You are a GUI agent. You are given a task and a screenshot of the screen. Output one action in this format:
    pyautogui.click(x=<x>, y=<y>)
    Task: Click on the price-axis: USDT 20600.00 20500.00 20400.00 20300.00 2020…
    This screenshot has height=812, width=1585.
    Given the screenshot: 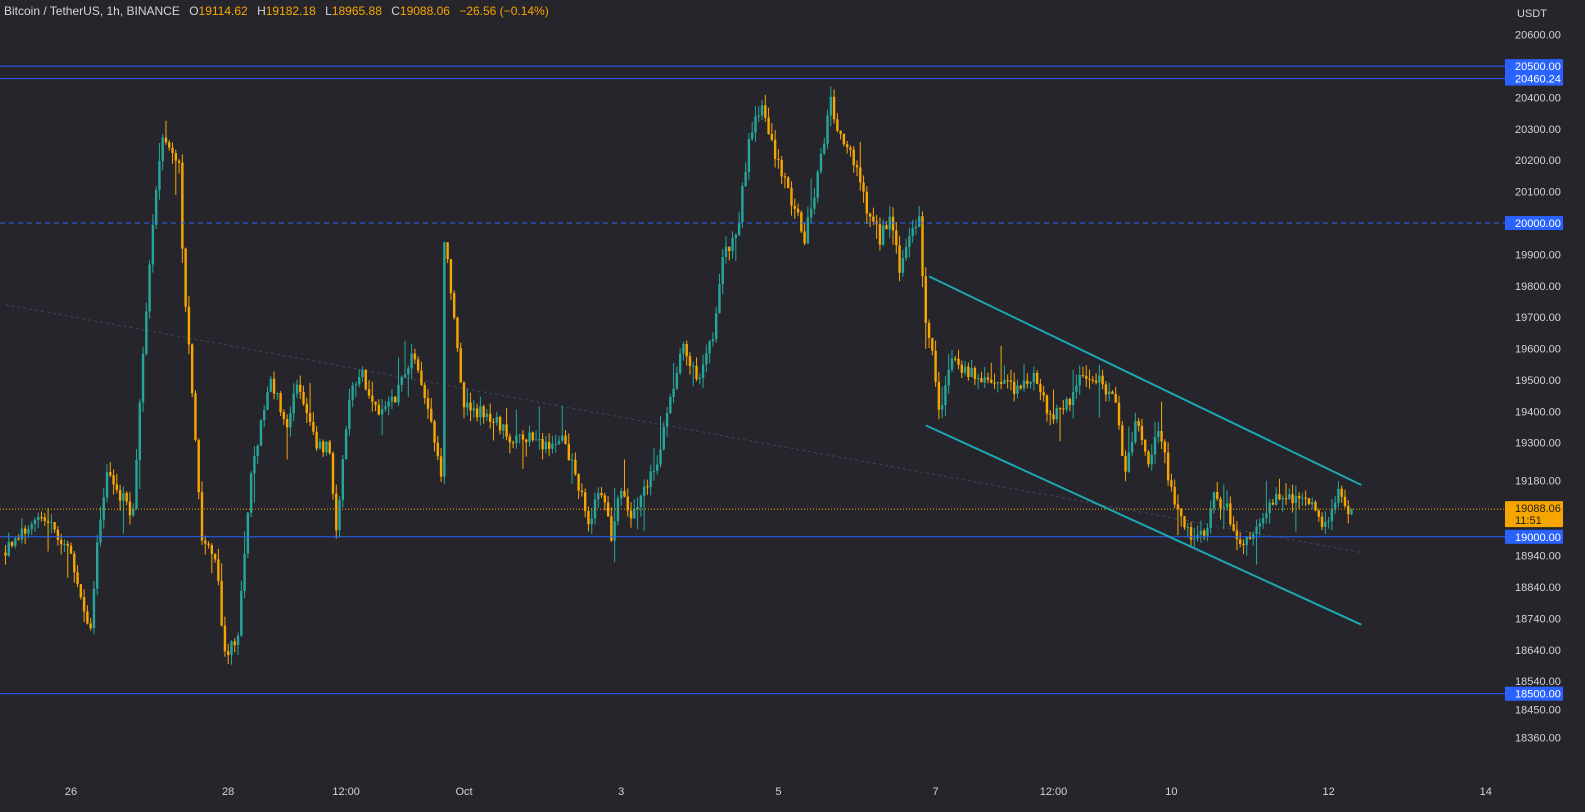 What is the action you would take?
    pyautogui.click(x=1534, y=376)
    